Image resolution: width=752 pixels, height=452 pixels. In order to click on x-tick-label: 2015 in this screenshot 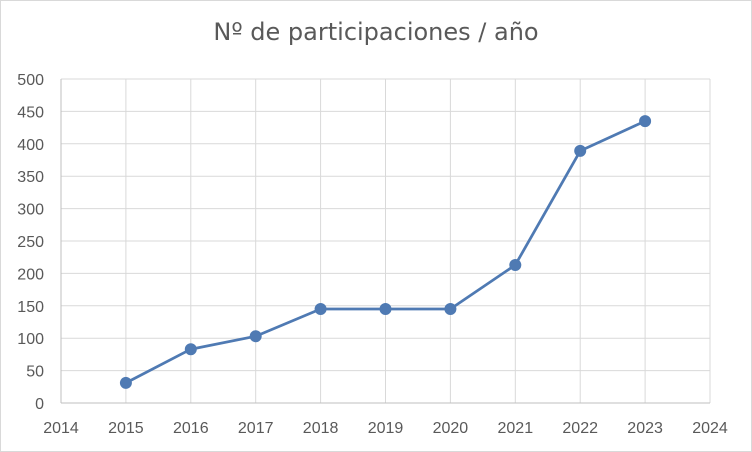, I will do `click(126, 428)`.